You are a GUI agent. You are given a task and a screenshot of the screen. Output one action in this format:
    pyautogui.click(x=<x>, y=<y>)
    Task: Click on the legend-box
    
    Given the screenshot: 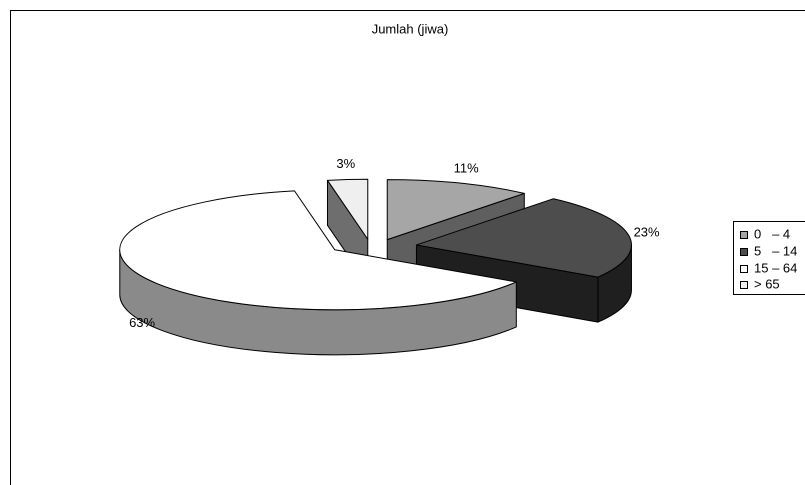 What is the action you would take?
    pyautogui.click(x=769, y=258)
    